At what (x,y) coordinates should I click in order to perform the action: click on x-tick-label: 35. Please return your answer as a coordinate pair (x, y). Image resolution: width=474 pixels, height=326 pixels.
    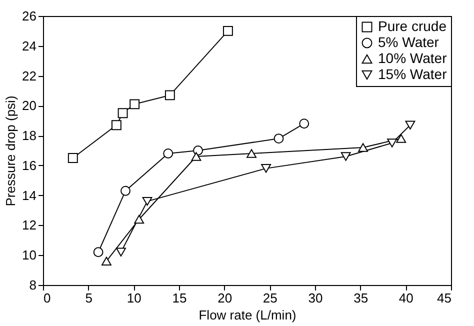
    Looking at the image, I should click on (361, 298).